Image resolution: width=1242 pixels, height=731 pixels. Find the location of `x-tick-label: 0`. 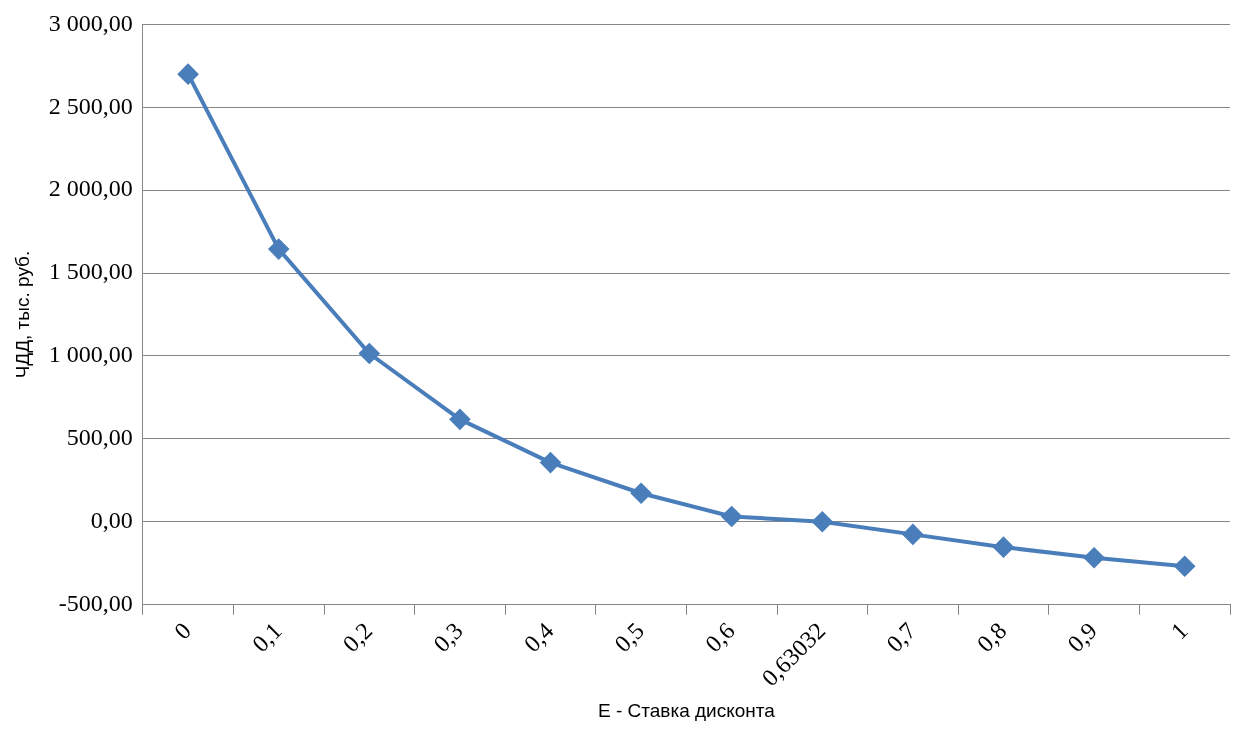

x-tick-label: 0 is located at coordinates (183, 631).